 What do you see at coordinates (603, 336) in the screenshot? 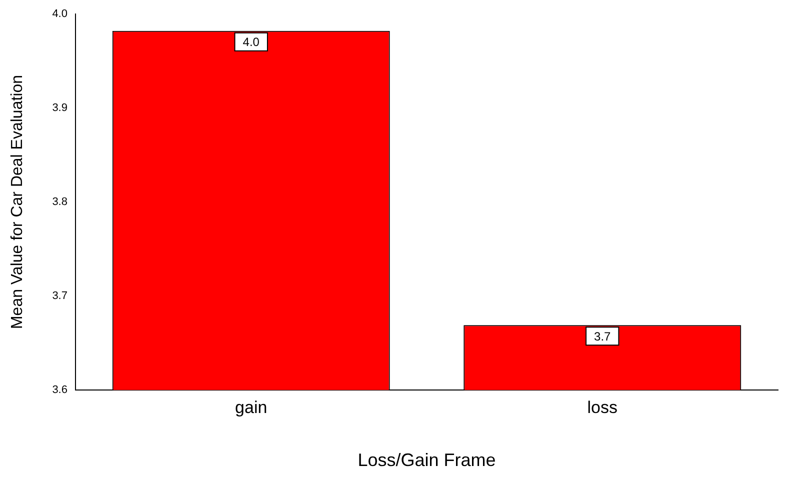
I see `data-label: 3.7` at bounding box center [603, 336].